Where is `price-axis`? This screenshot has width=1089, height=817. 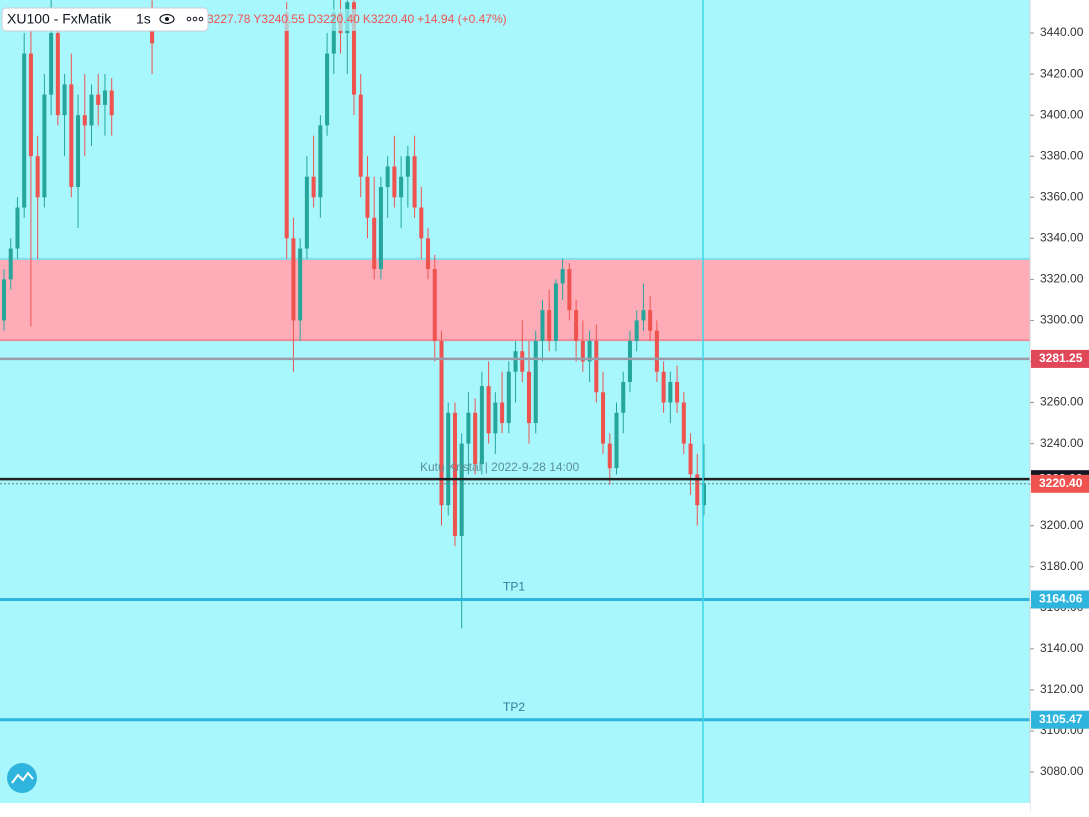 price-axis is located at coordinates (1059, 406).